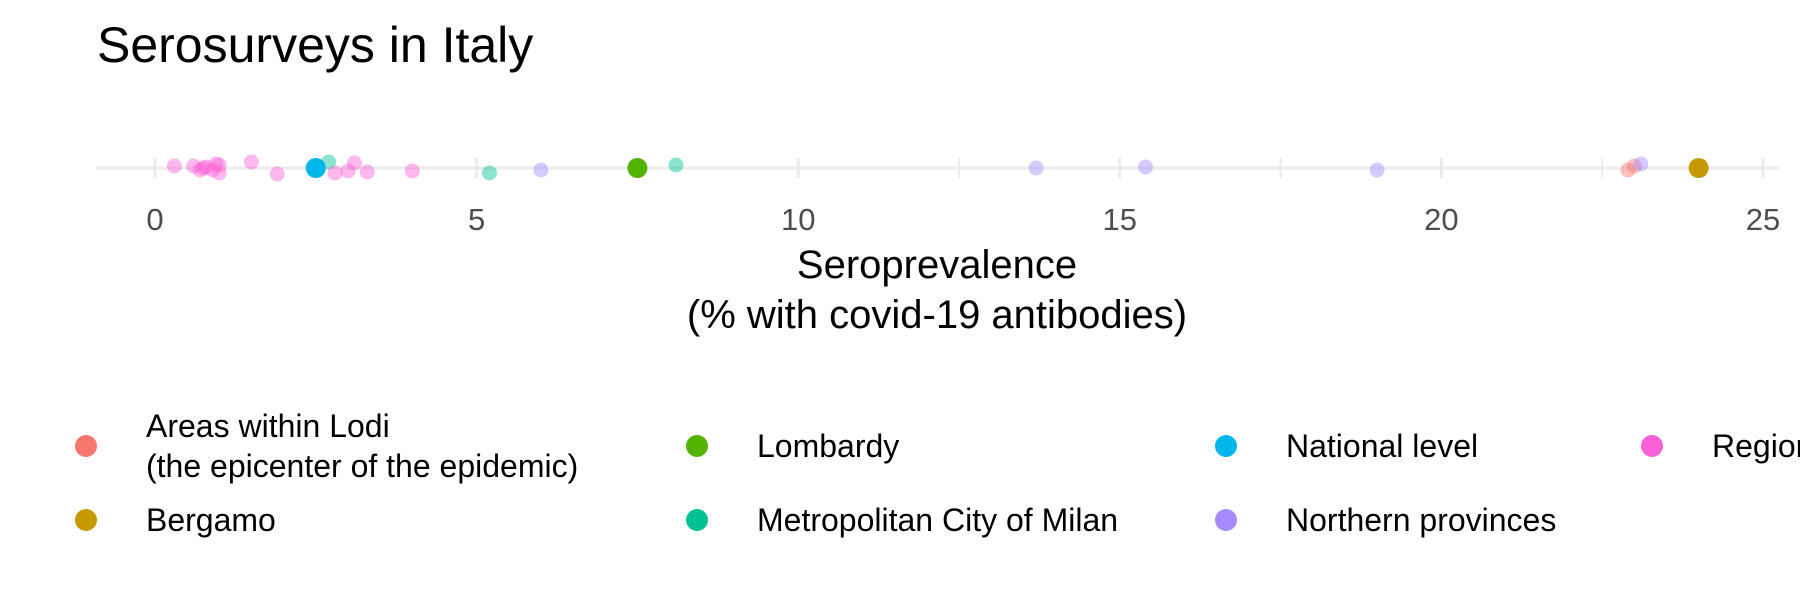 This screenshot has width=1800, height=600. What do you see at coordinates (937, 168) in the screenshot?
I see `data-points` at bounding box center [937, 168].